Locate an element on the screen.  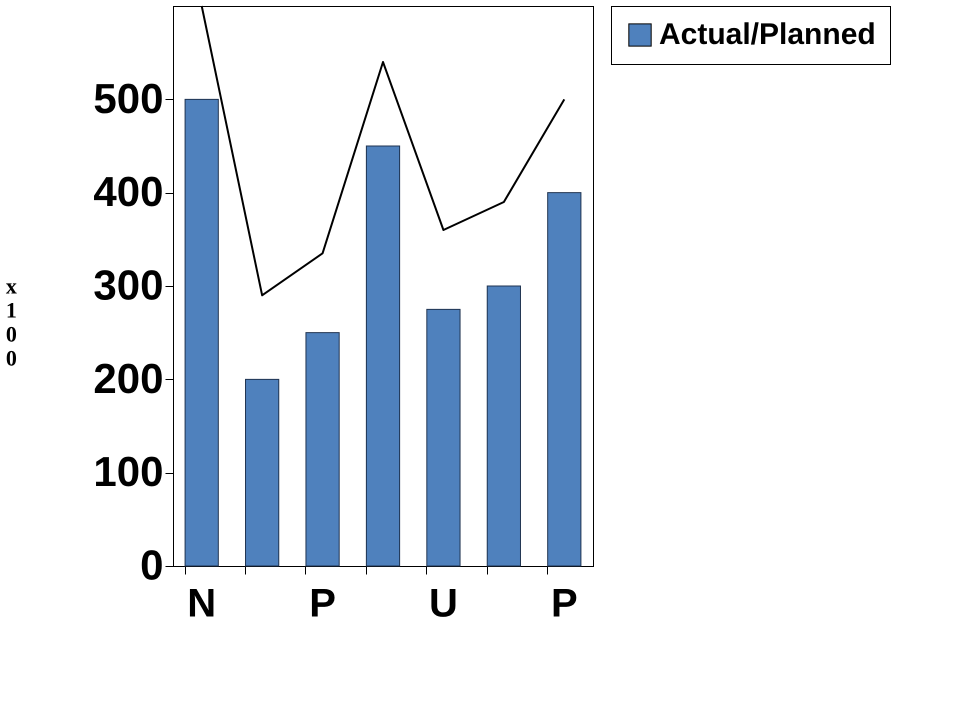
y-tick-label: 100 is located at coordinates (128, 472).